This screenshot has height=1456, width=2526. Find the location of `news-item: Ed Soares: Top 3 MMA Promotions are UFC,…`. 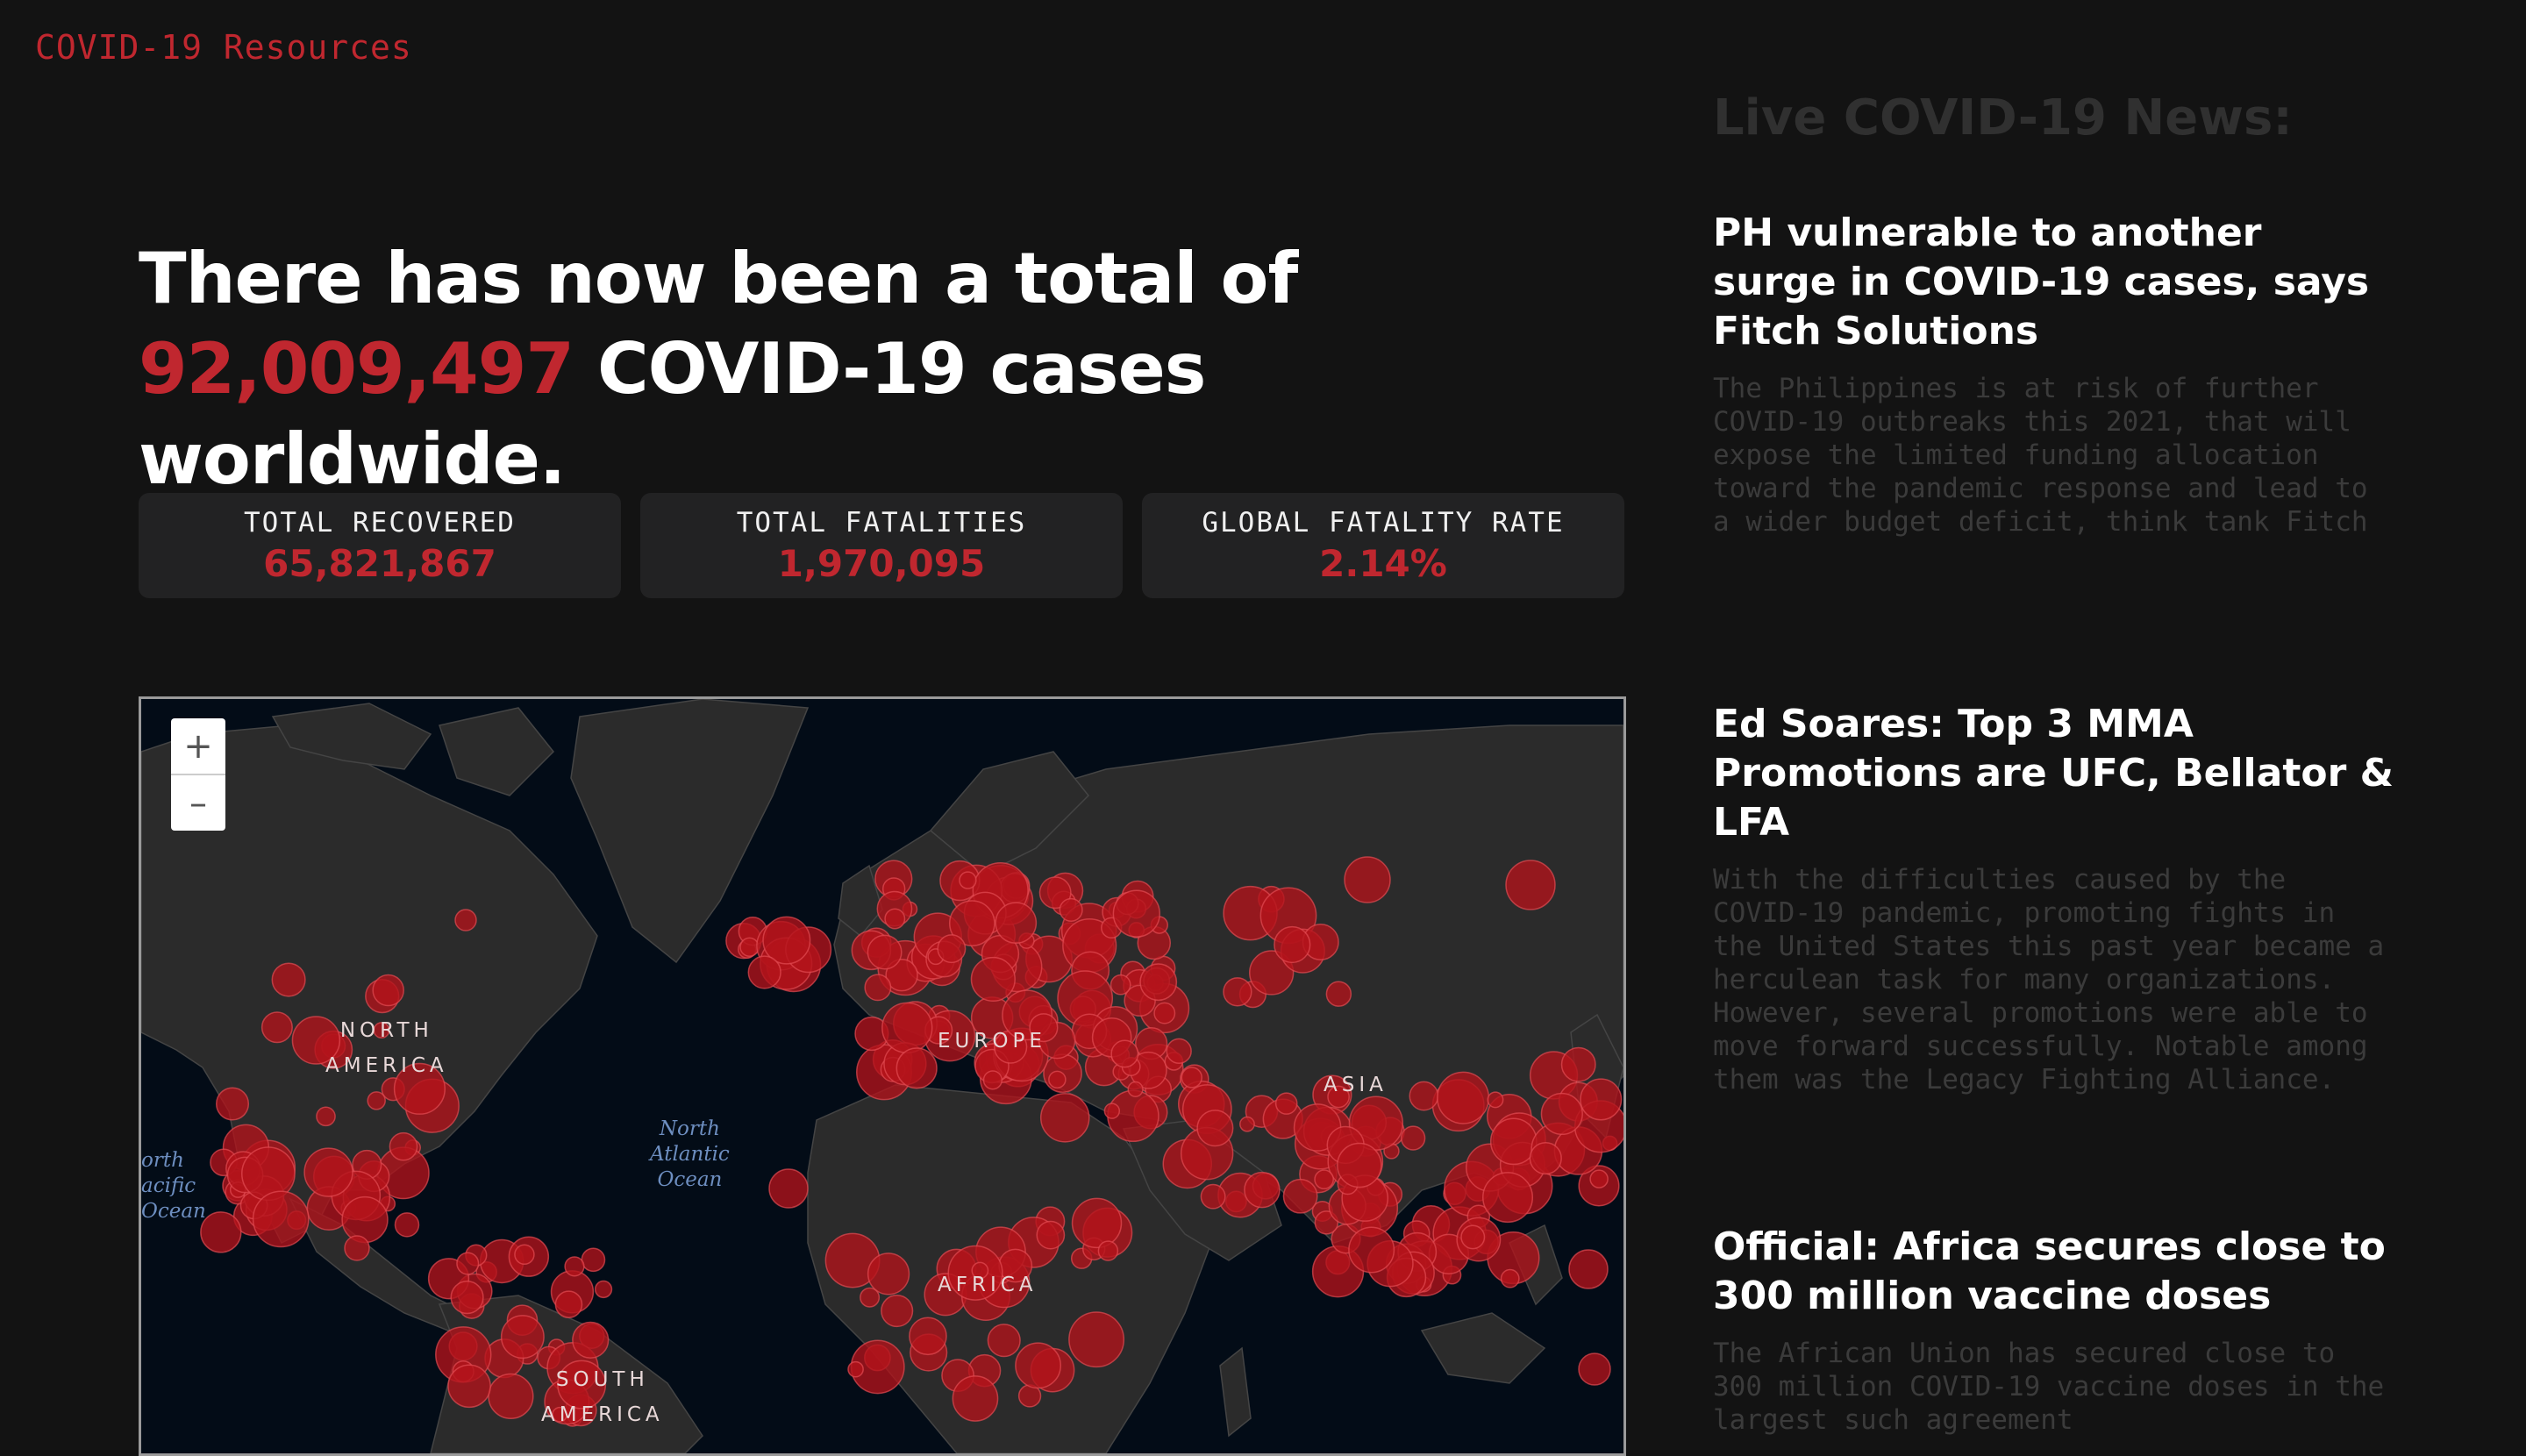

news-item: Ed Soares: Top 3 MMA Promotions are UFC,… is located at coordinates (2055, 898).